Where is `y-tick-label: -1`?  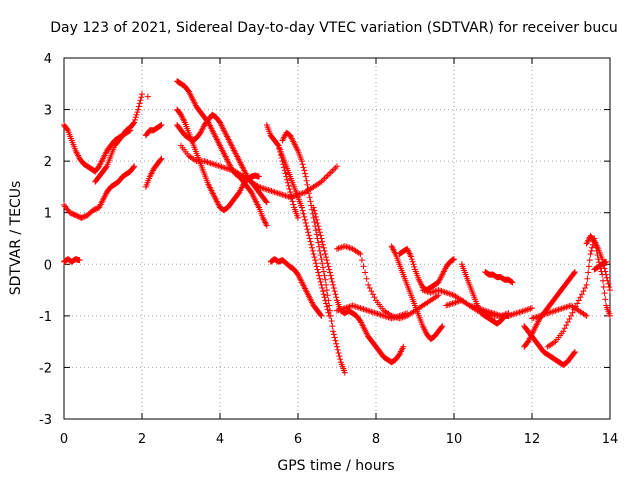
y-tick-label: -1 is located at coordinates (45, 317).